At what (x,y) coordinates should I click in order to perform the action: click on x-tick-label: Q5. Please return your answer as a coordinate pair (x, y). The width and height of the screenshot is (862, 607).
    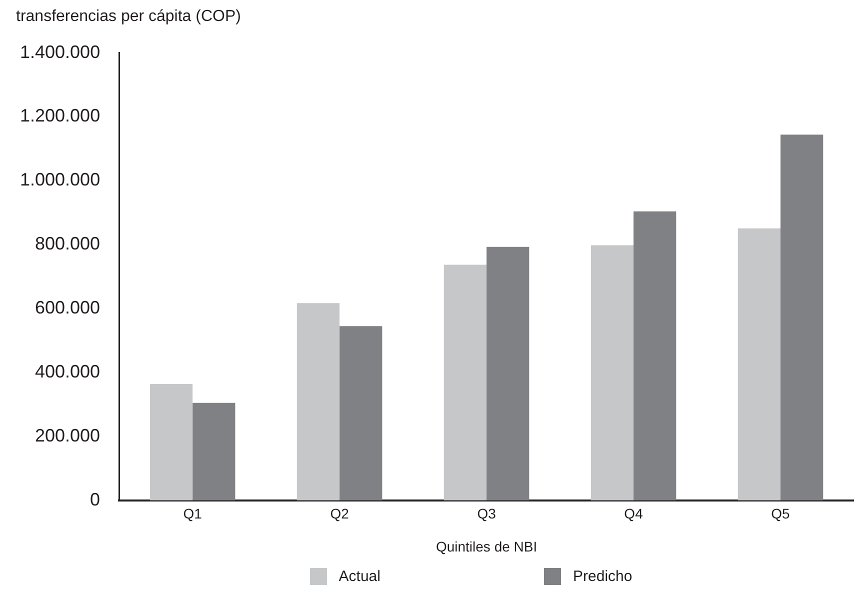
    Looking at the image, I should click on (780, 514).